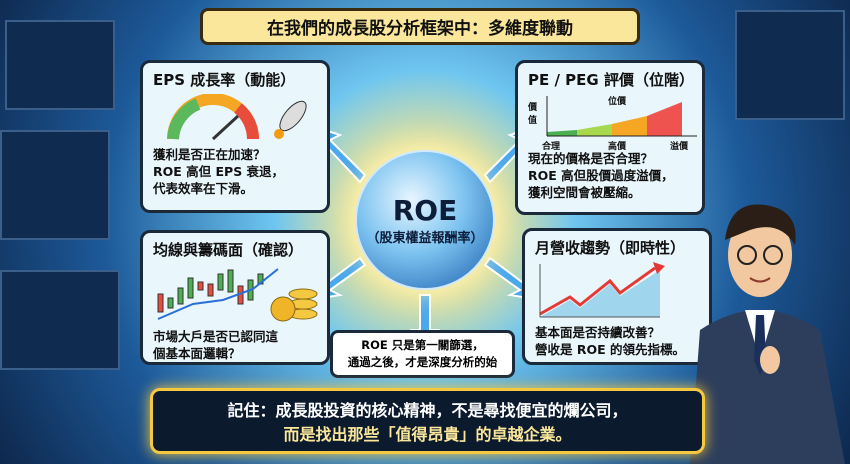 The height and width of the screenshot is (464, 850). I want to click on pe-title: PE / PEG 評價（位階）, so click(611, 80).